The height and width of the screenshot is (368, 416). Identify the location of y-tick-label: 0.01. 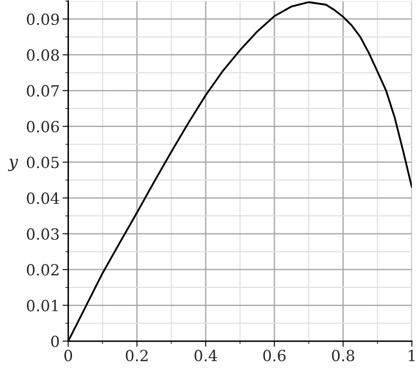
(42, 306).